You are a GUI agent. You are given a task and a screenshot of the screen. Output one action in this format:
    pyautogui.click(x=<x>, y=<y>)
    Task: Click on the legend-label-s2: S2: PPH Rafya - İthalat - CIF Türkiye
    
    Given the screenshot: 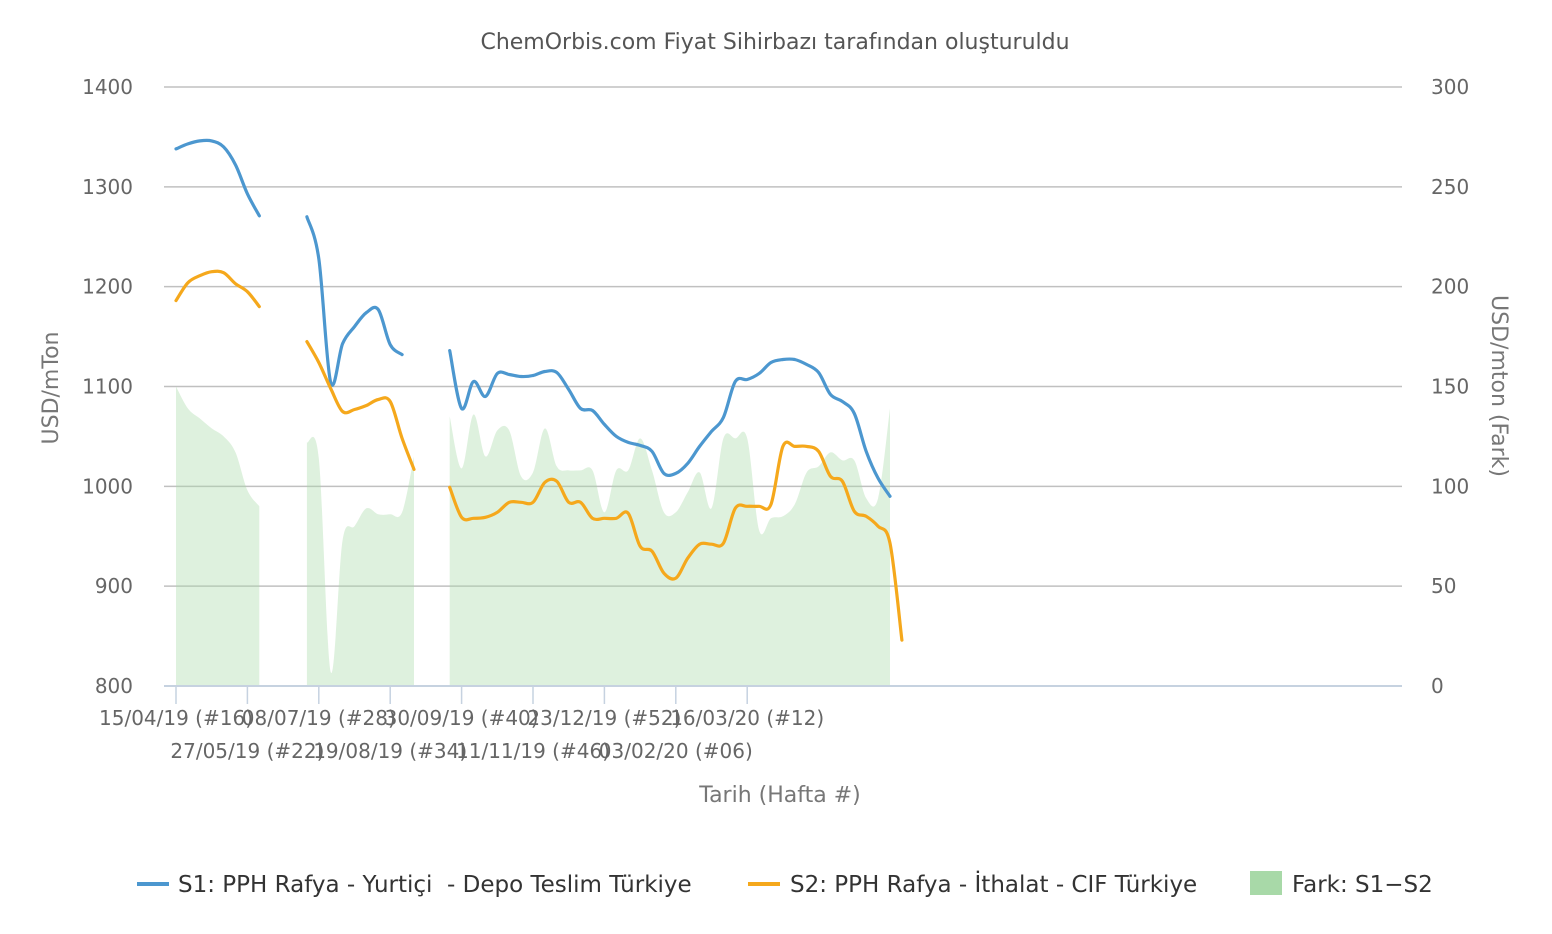 What is the action you would take?
    pyautogui.click(x=993, y=884)
    